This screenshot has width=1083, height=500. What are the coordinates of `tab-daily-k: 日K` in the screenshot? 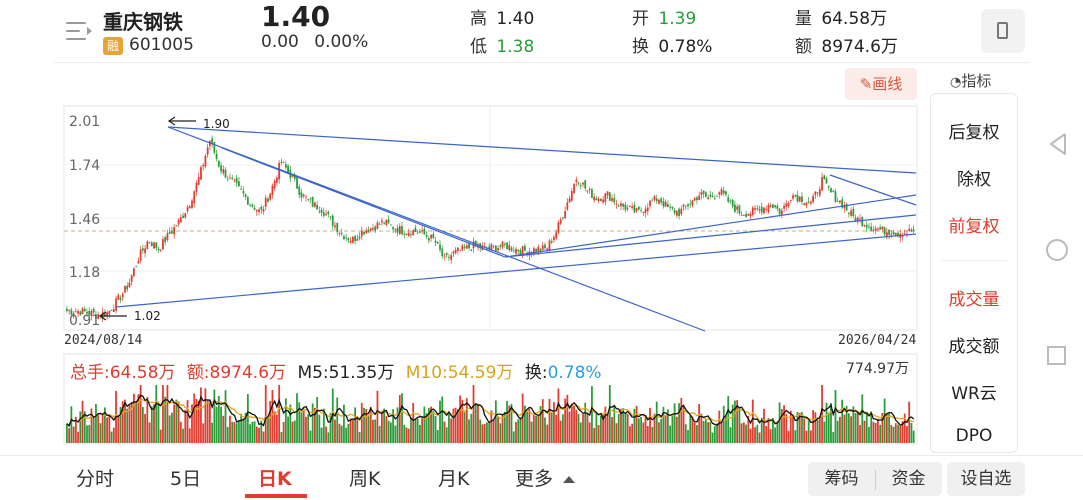 It's located at (275, 479).